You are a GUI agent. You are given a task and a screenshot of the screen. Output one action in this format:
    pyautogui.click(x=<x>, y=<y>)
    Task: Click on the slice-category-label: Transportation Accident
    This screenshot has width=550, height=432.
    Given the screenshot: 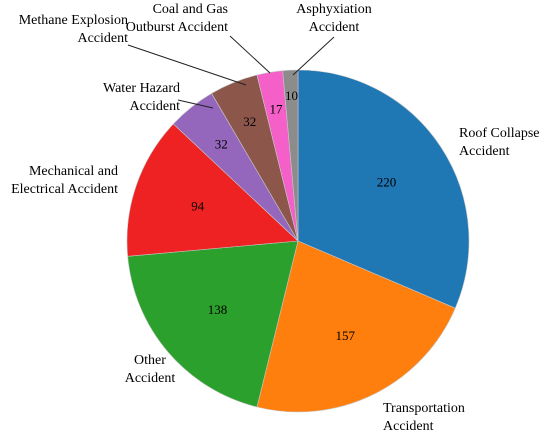 What is the action you would take?
    pyautogui.click(x=424, y=416)
    